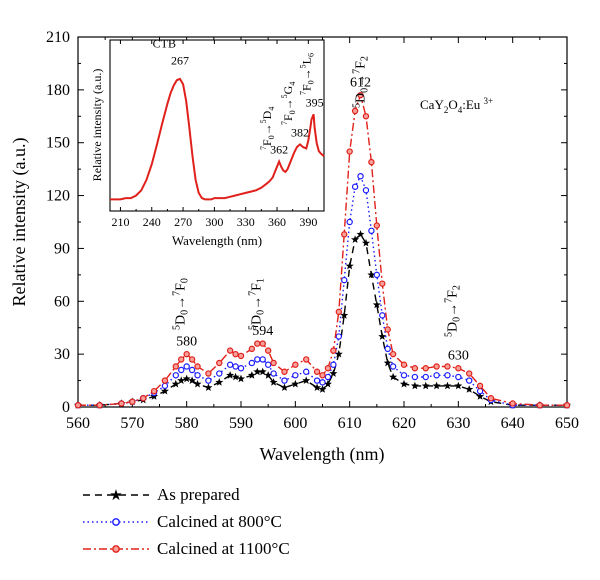 The height and width of the screenshot is (580, 600). Describe the element at coordinates (235, 551) in the screenshot. I see `legend-item-1100: Calcined at 1100°C` at that location.